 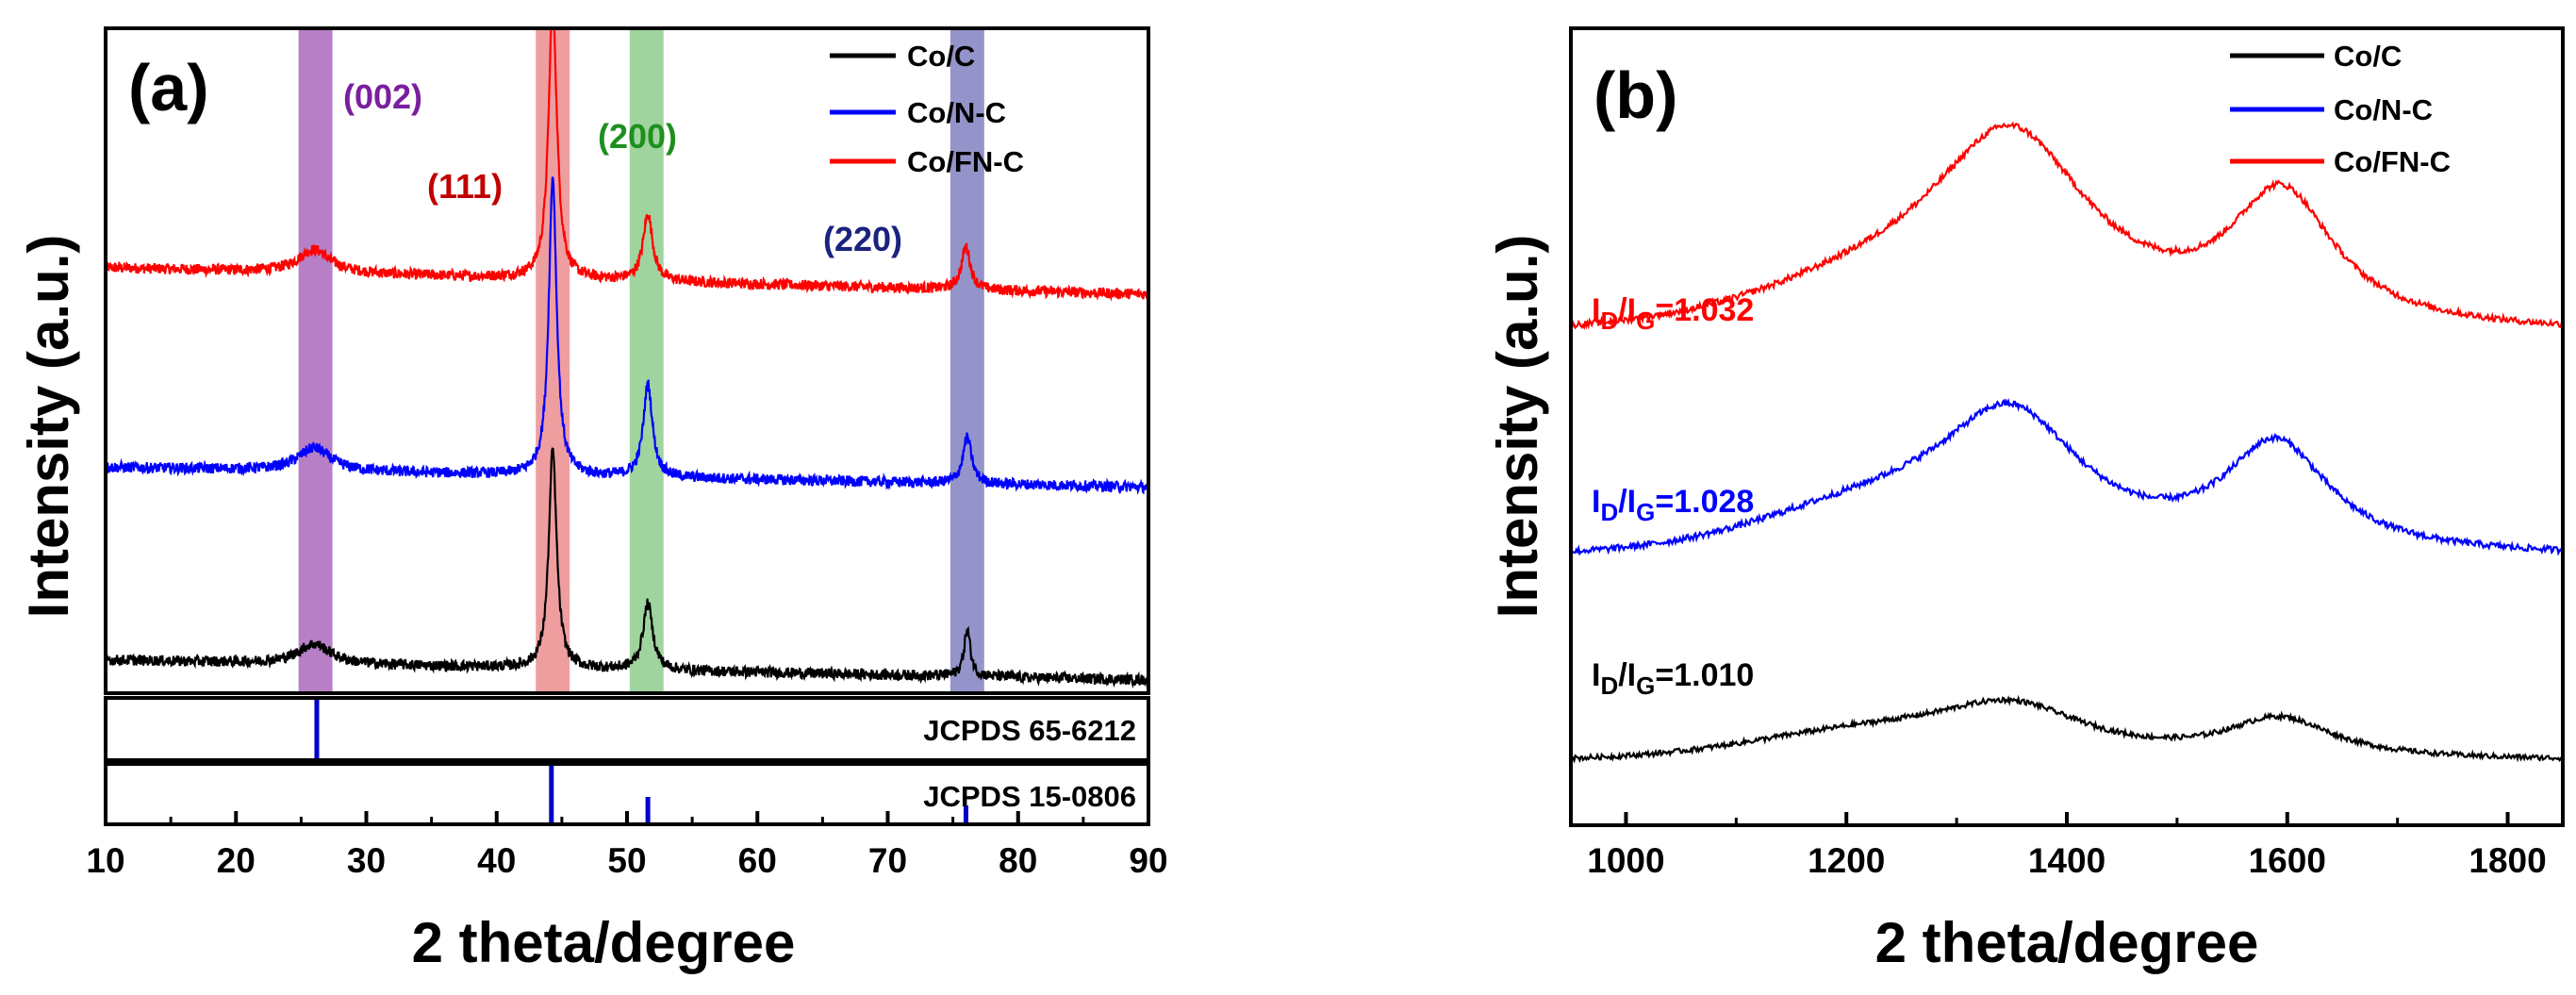 What do you see at coordinates (1635, 95) in the screenshot?
I see `panel-label-b: (b)` at bounding box center [1635, 95].